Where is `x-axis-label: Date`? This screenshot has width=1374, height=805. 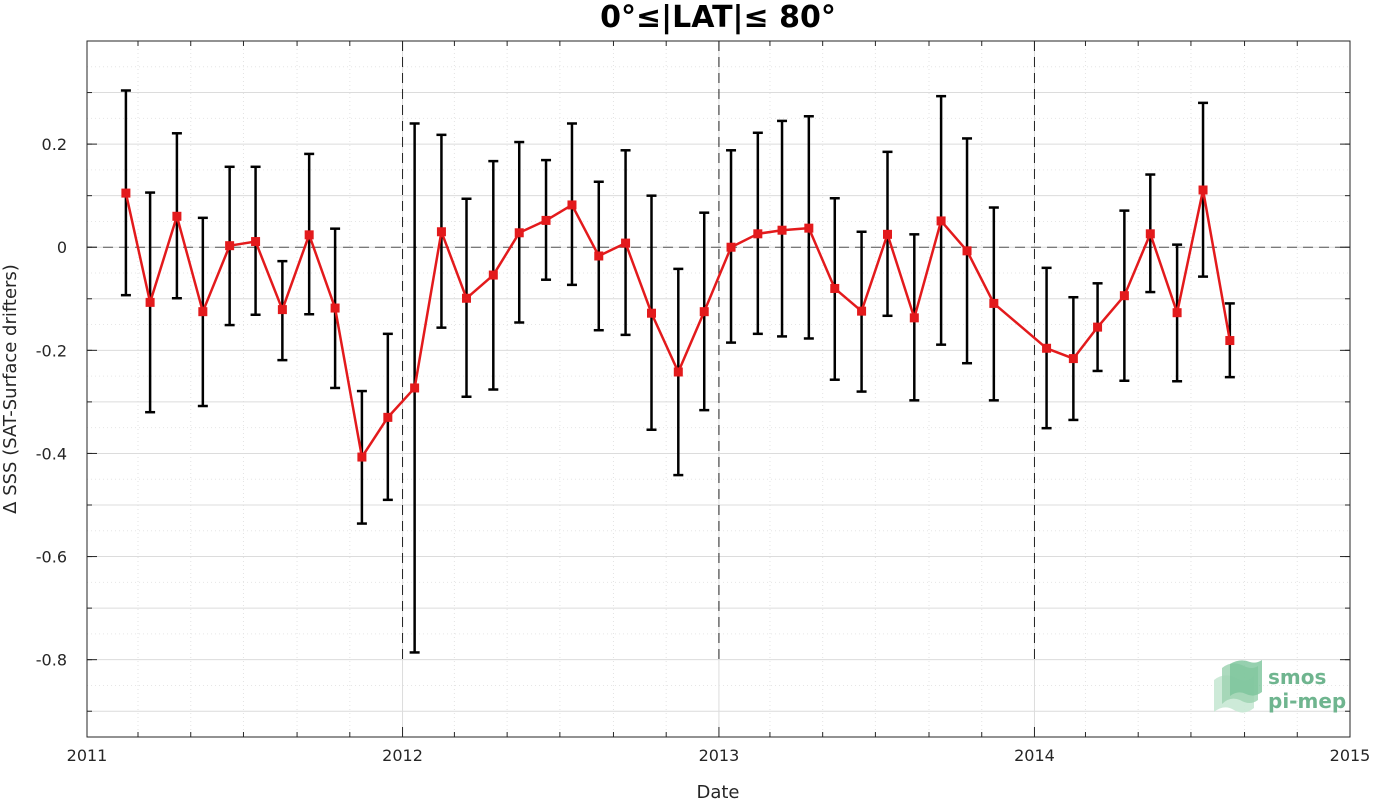
x-axis-label: Date is located at coordinates (717, 791).